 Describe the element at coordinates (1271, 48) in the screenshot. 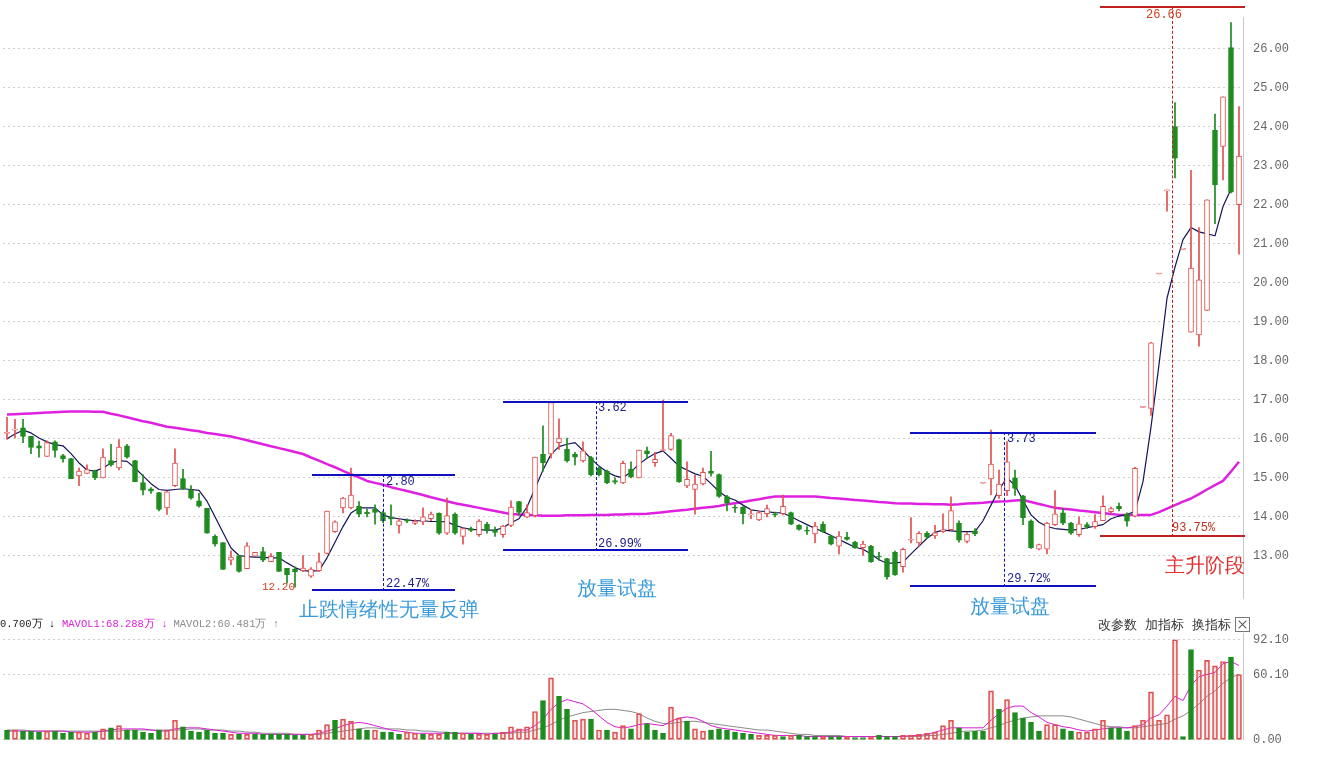

I see `y-tick-label: 26.00` at that location.